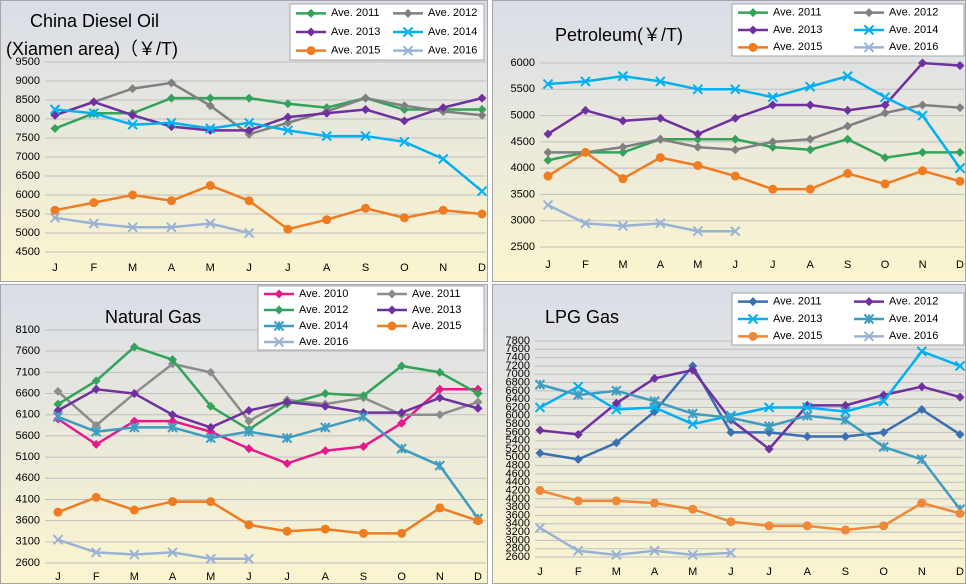  What do you see at coordinates (578, 572) in the screenshot?
I see `x-tick-label: F` at bounding box center [578, 572].